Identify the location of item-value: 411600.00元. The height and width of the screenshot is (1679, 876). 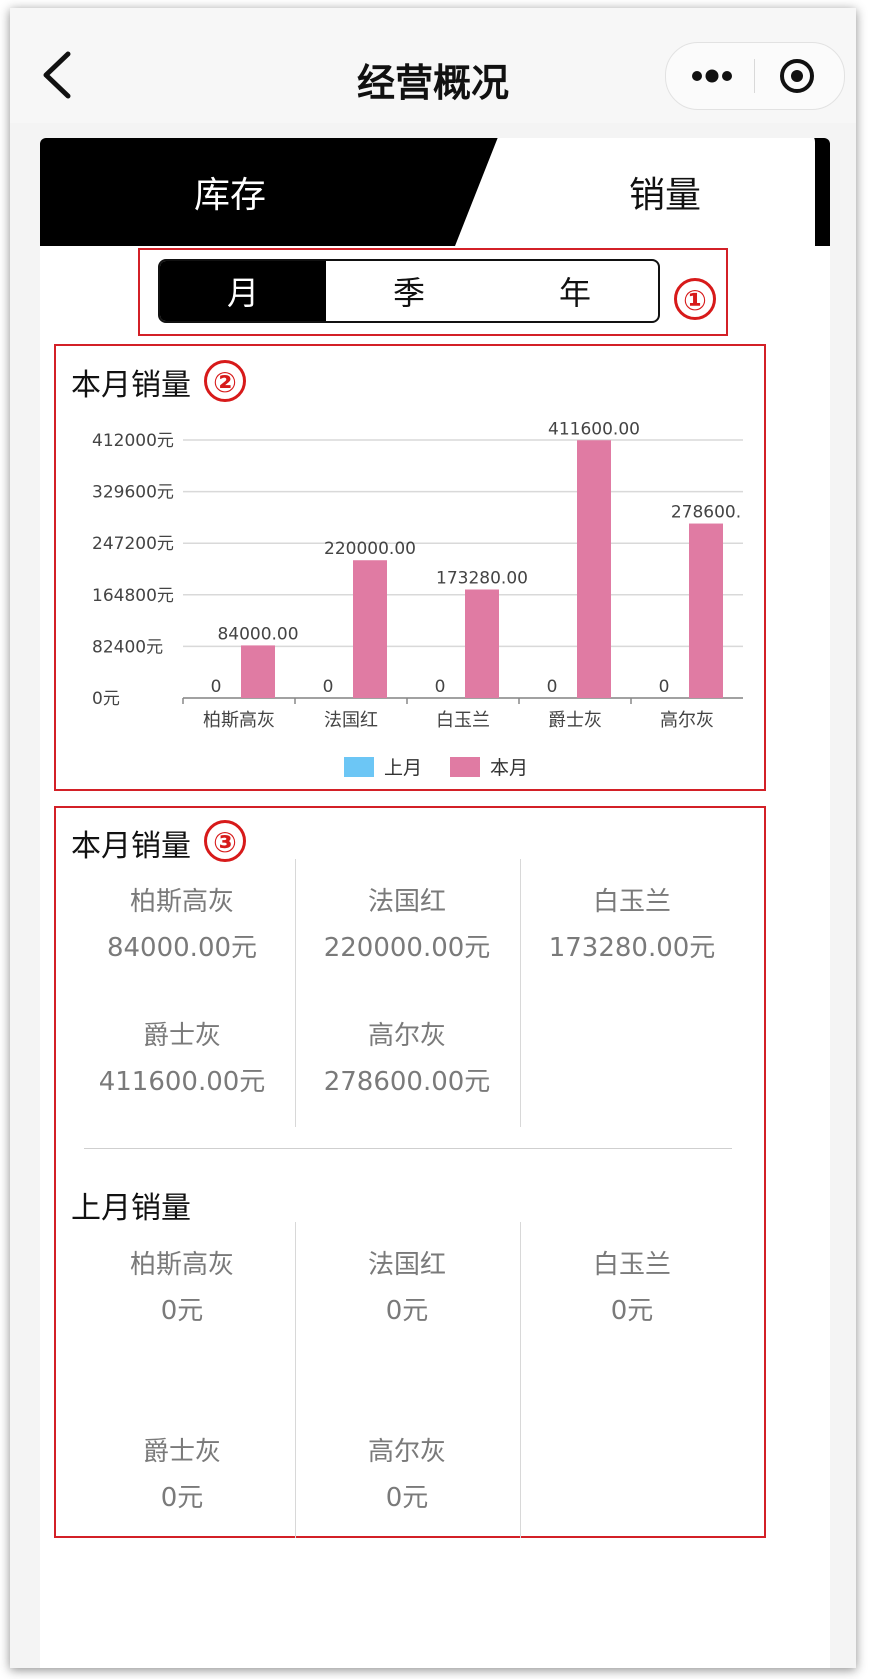
(182, 1082).